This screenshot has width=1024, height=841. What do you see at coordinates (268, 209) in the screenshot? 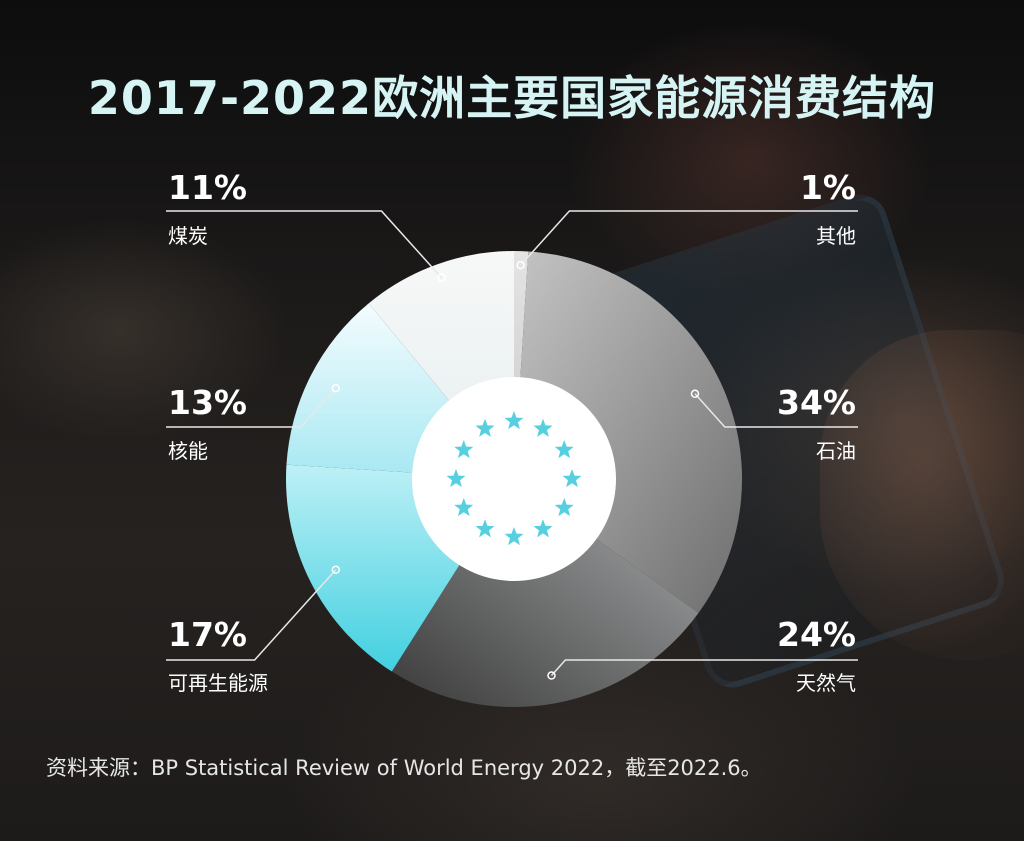
I see `label-coal: 11% 煤炭` at bounding box center [268, 209].